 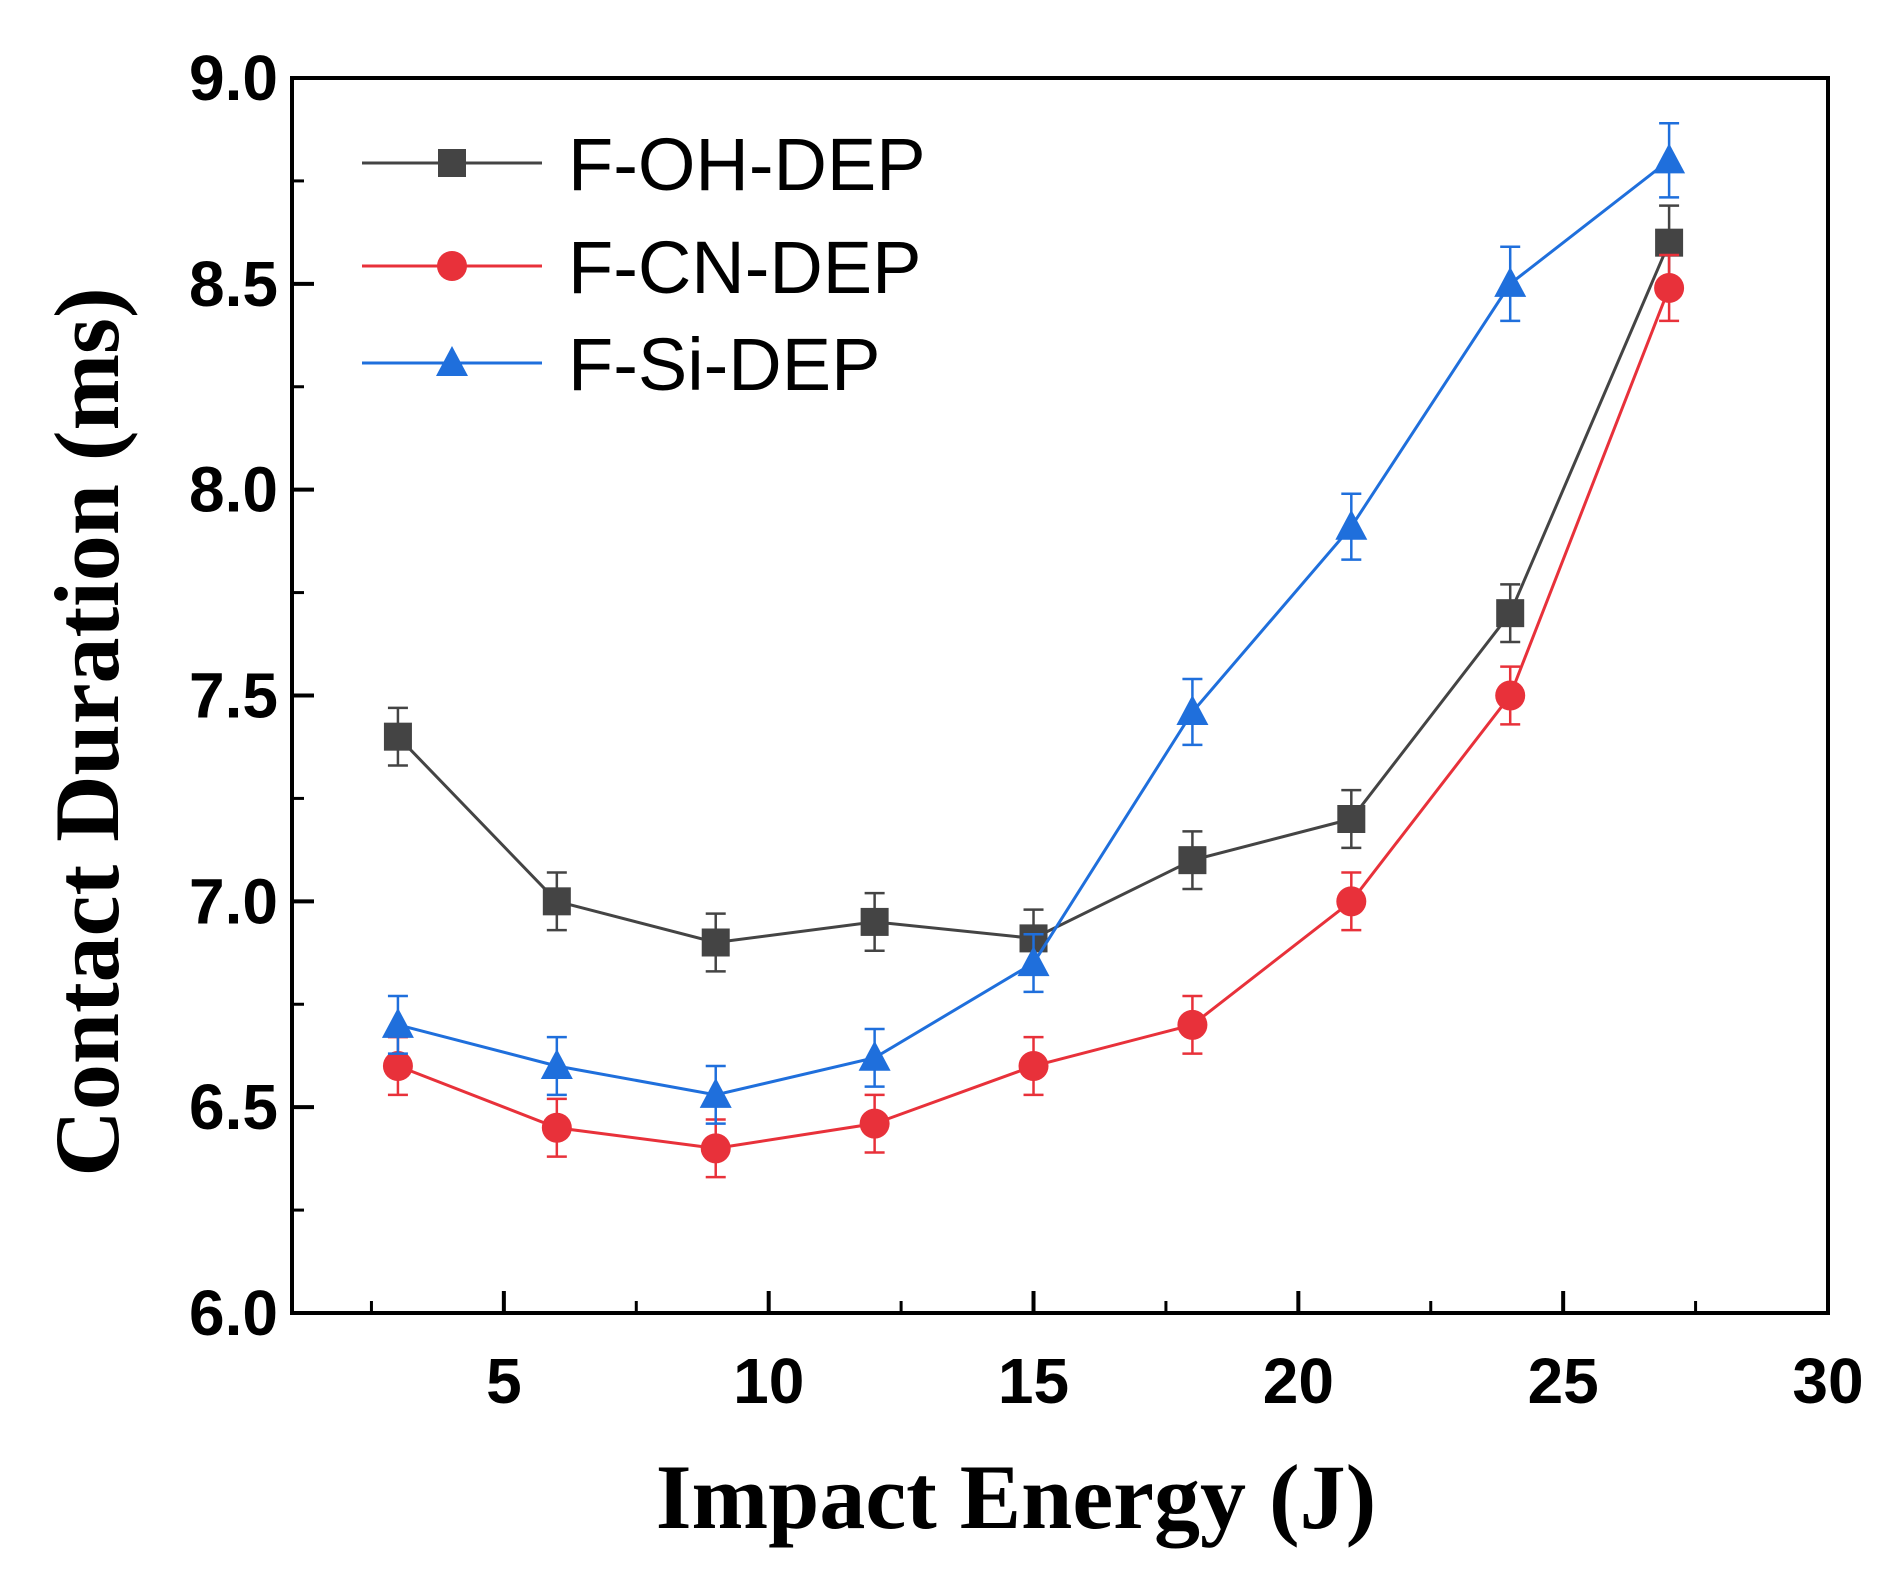 I want to click on x-tick-label: 10, so click(x=768, y=1381).